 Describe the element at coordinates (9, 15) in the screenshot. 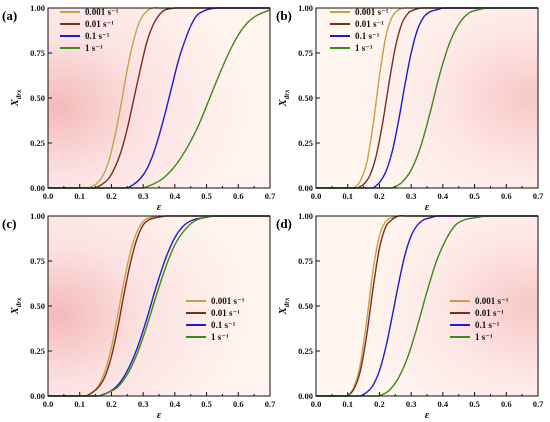

I see `panel-label: (a)` at that location.